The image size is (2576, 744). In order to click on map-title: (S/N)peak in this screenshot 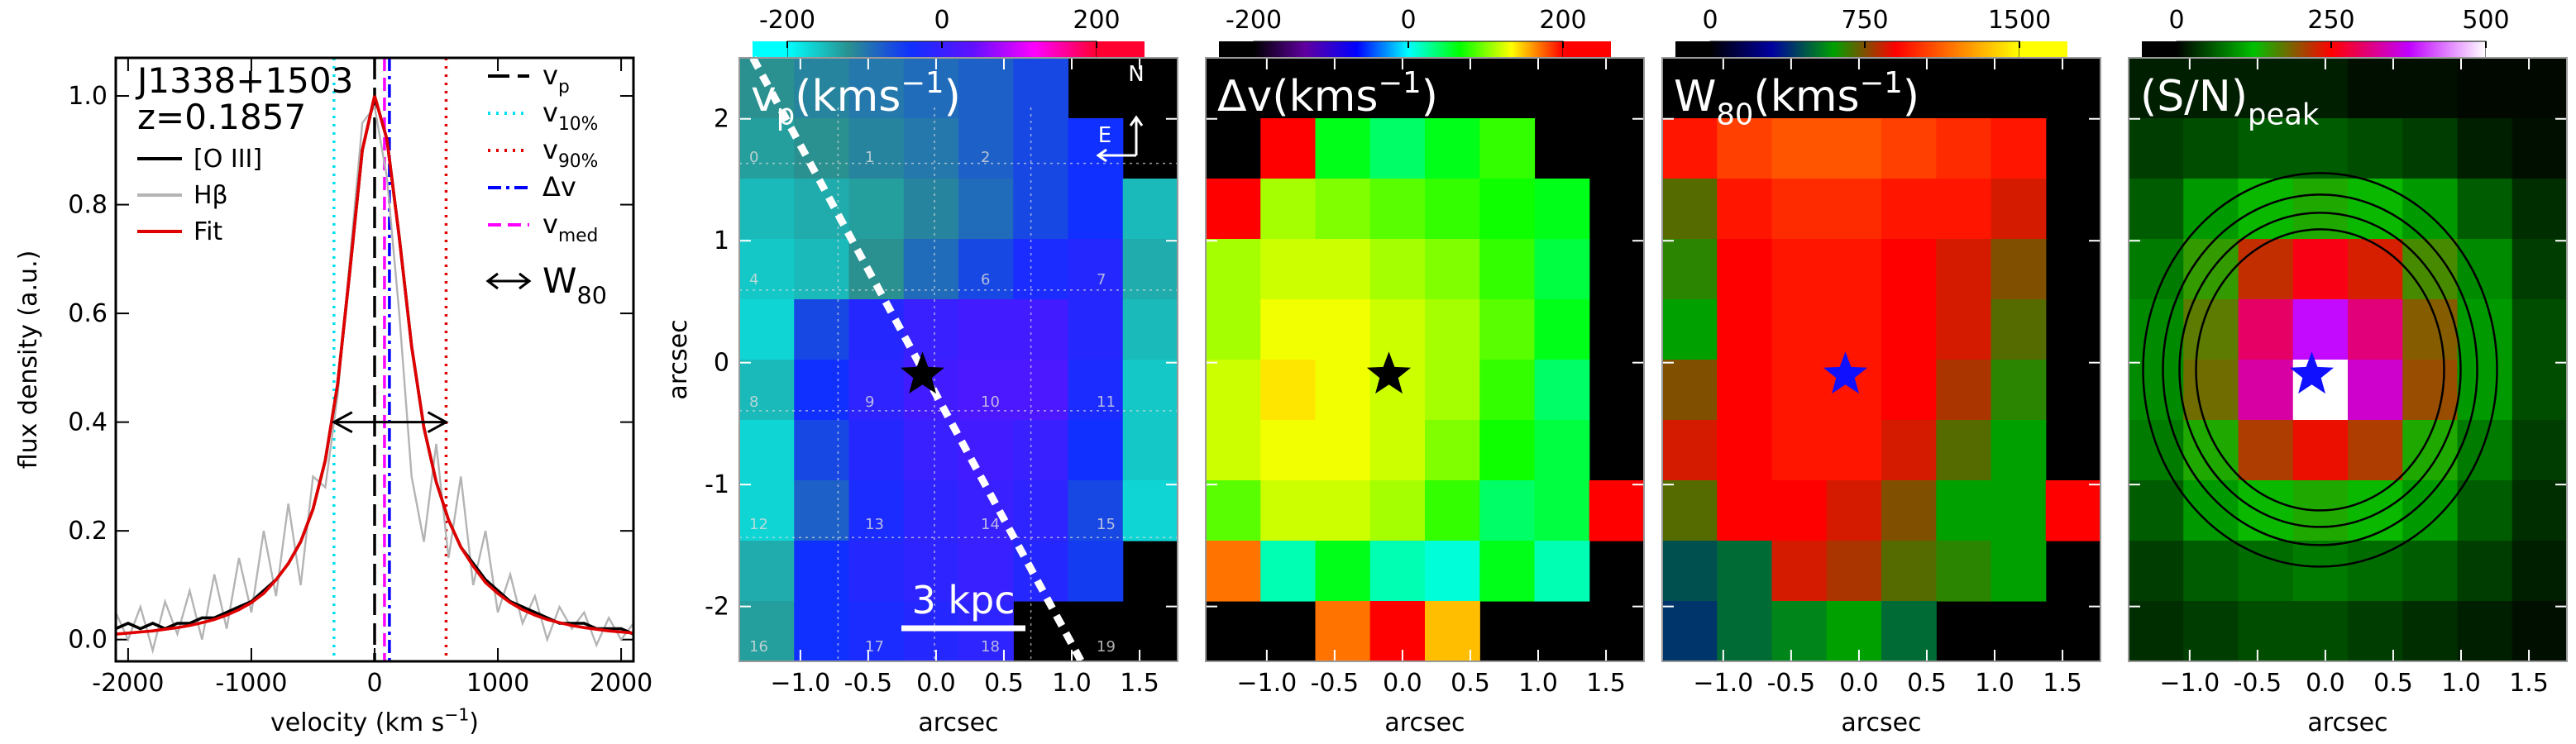, I will do `click(2230, 102)`.